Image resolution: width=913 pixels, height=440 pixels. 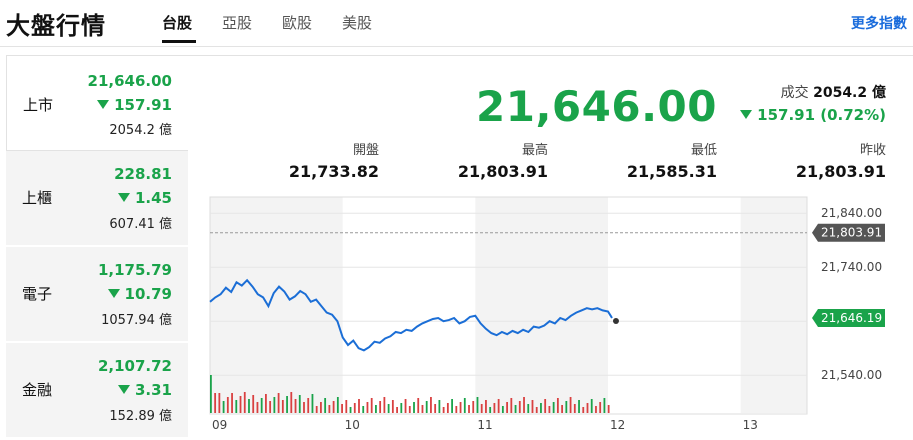 What do you see at coordinates (297, 23) in the screenshot?
I see `tab-europe: 歐股` at bounding box center [297, 23].